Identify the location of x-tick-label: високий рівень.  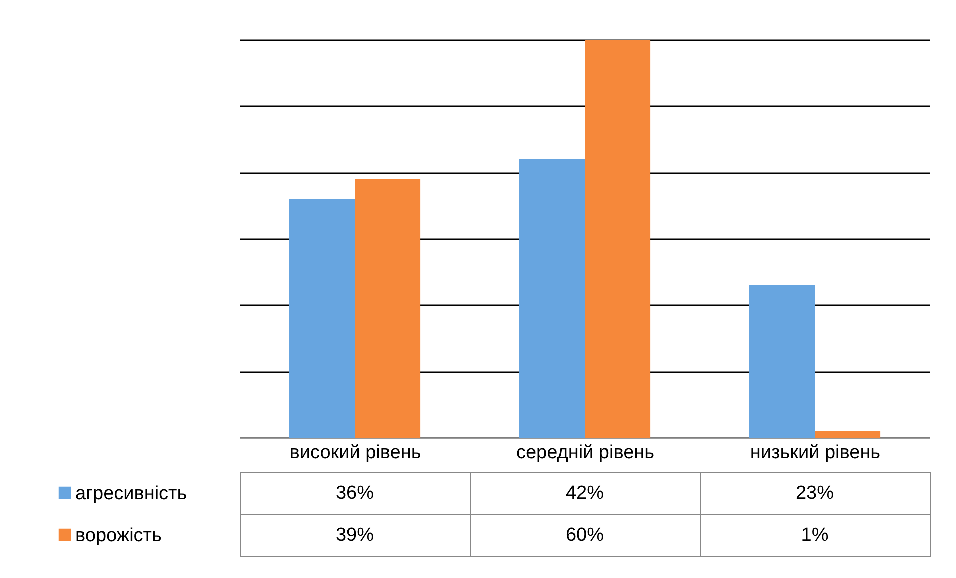
(356, 453).